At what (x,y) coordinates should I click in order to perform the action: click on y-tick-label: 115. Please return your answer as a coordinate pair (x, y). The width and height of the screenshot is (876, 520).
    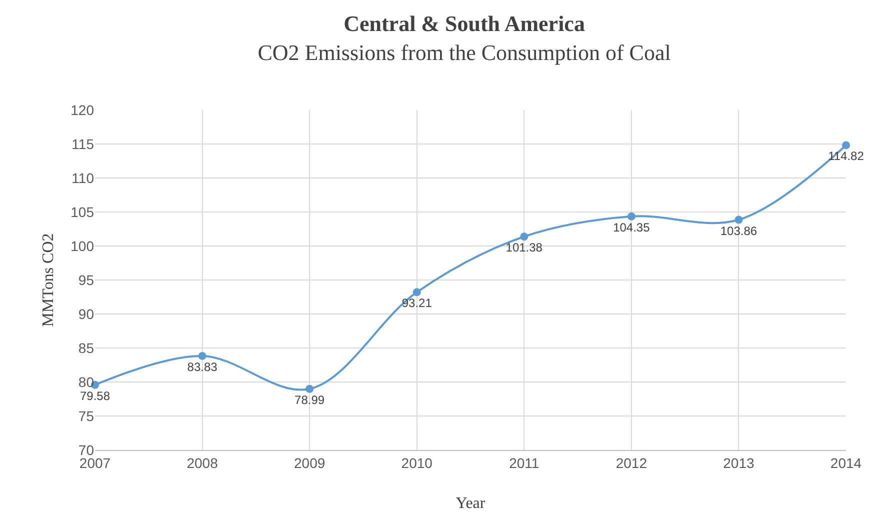
    Looking at the image, I should click on (83, 144).